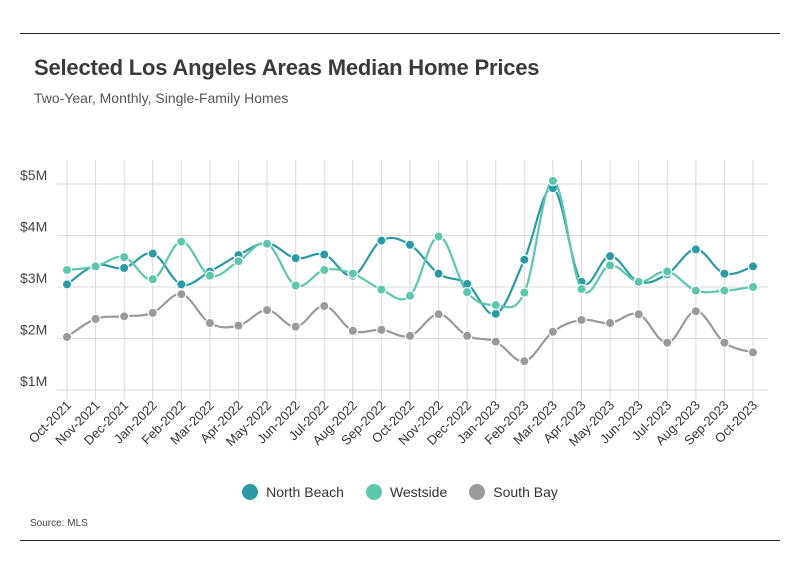 The height and width of the screenshot is (575, 800). I want to click on legend-item-south-bay: South Bay, so click(513, 492).